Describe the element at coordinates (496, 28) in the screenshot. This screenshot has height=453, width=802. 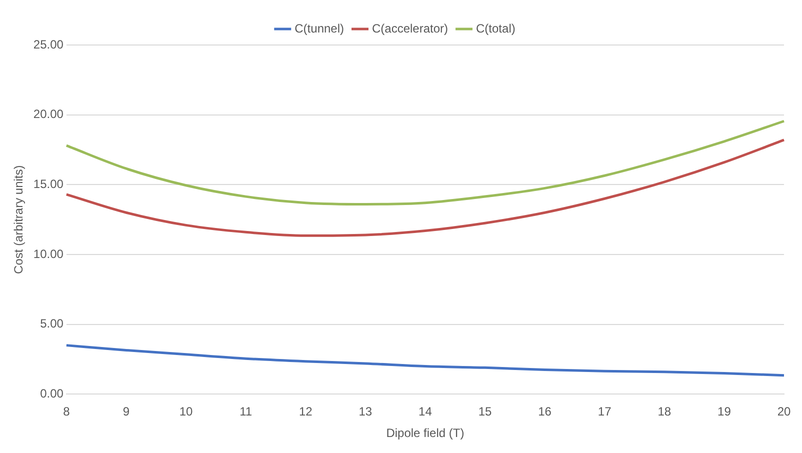
I see `legend-label: C(total)` at that location.